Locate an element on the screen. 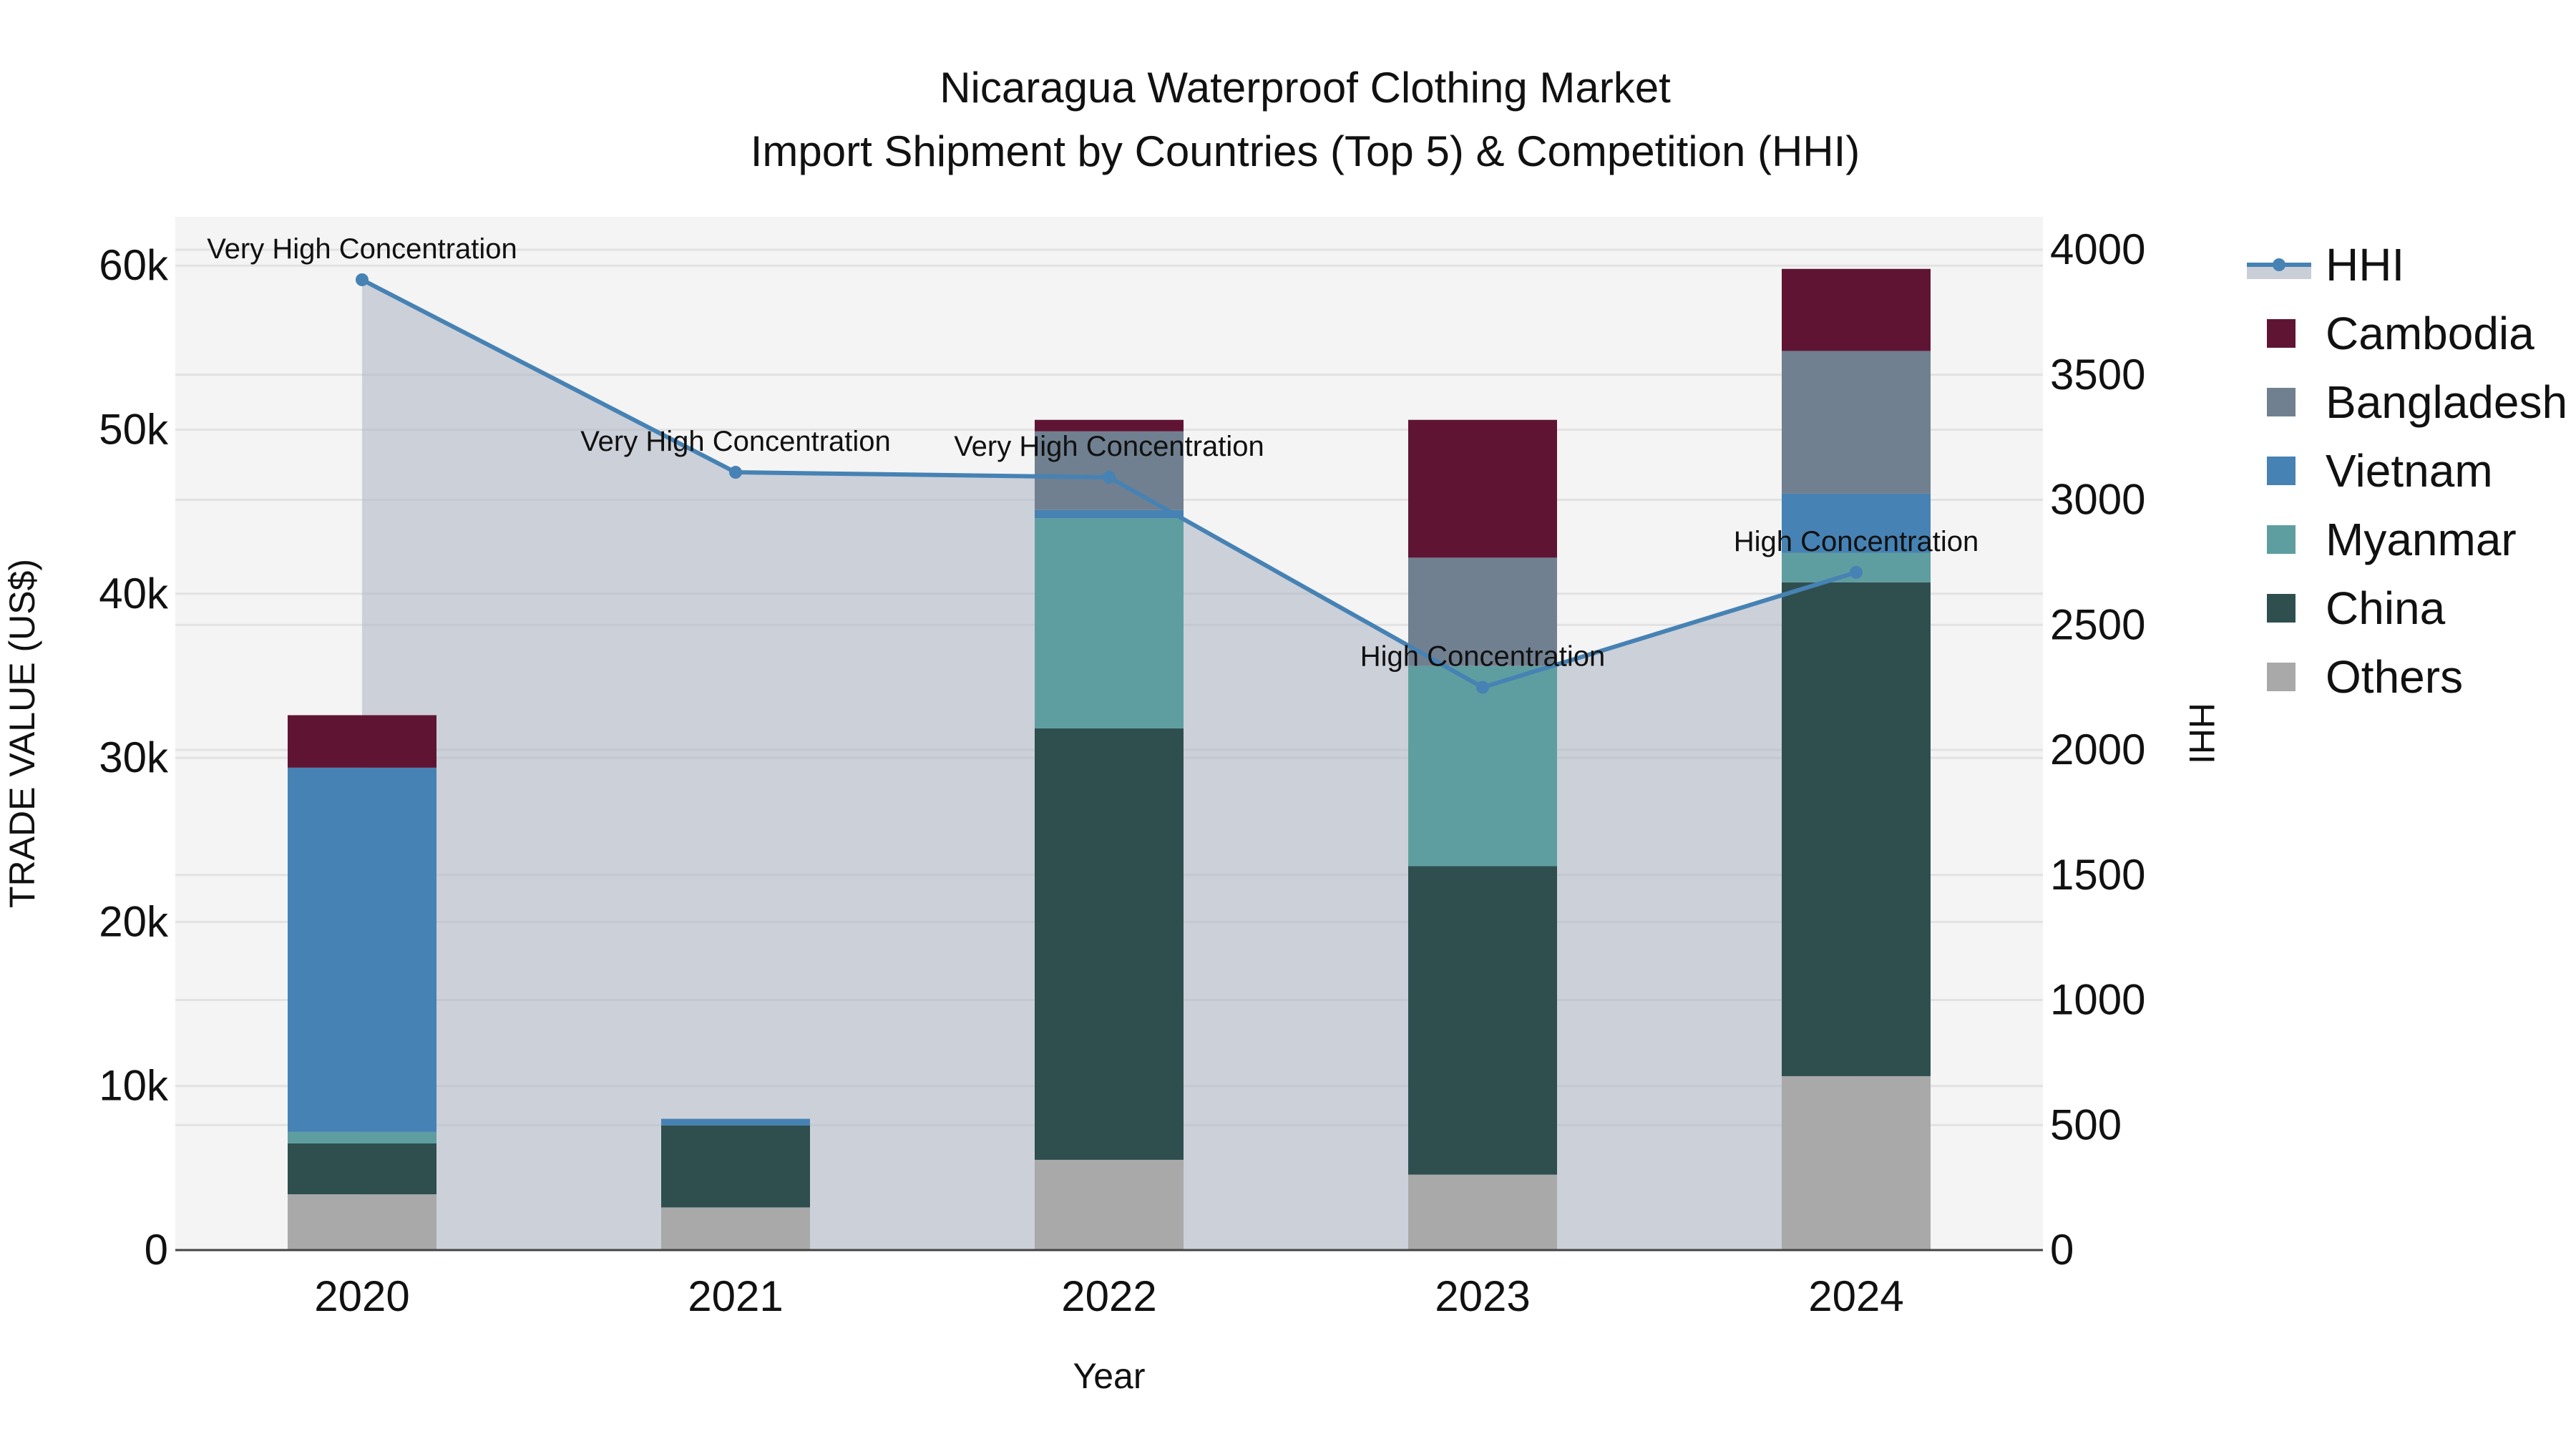  bar-segment-myanmar-2022 is located at coordinates (1109, 623).